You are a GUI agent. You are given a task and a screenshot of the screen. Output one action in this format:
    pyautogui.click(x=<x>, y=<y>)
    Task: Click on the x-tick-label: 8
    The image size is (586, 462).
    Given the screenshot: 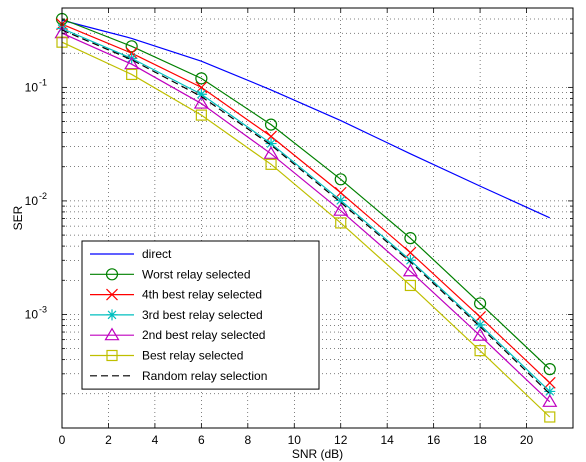 What is the action you would take?
    pyautogui.click(x=247, y=440)
    